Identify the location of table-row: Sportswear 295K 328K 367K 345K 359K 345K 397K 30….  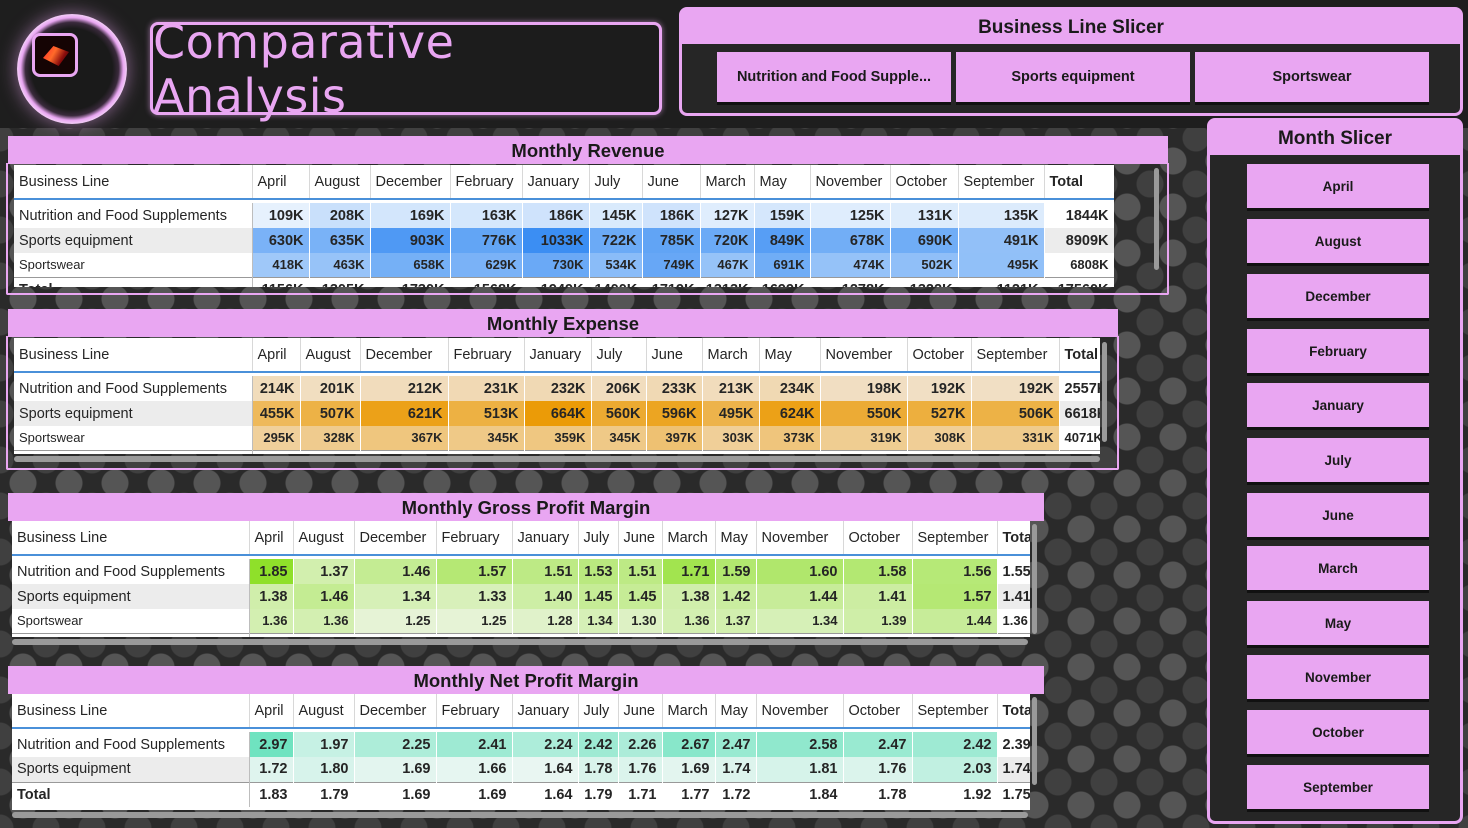
(557, 438).